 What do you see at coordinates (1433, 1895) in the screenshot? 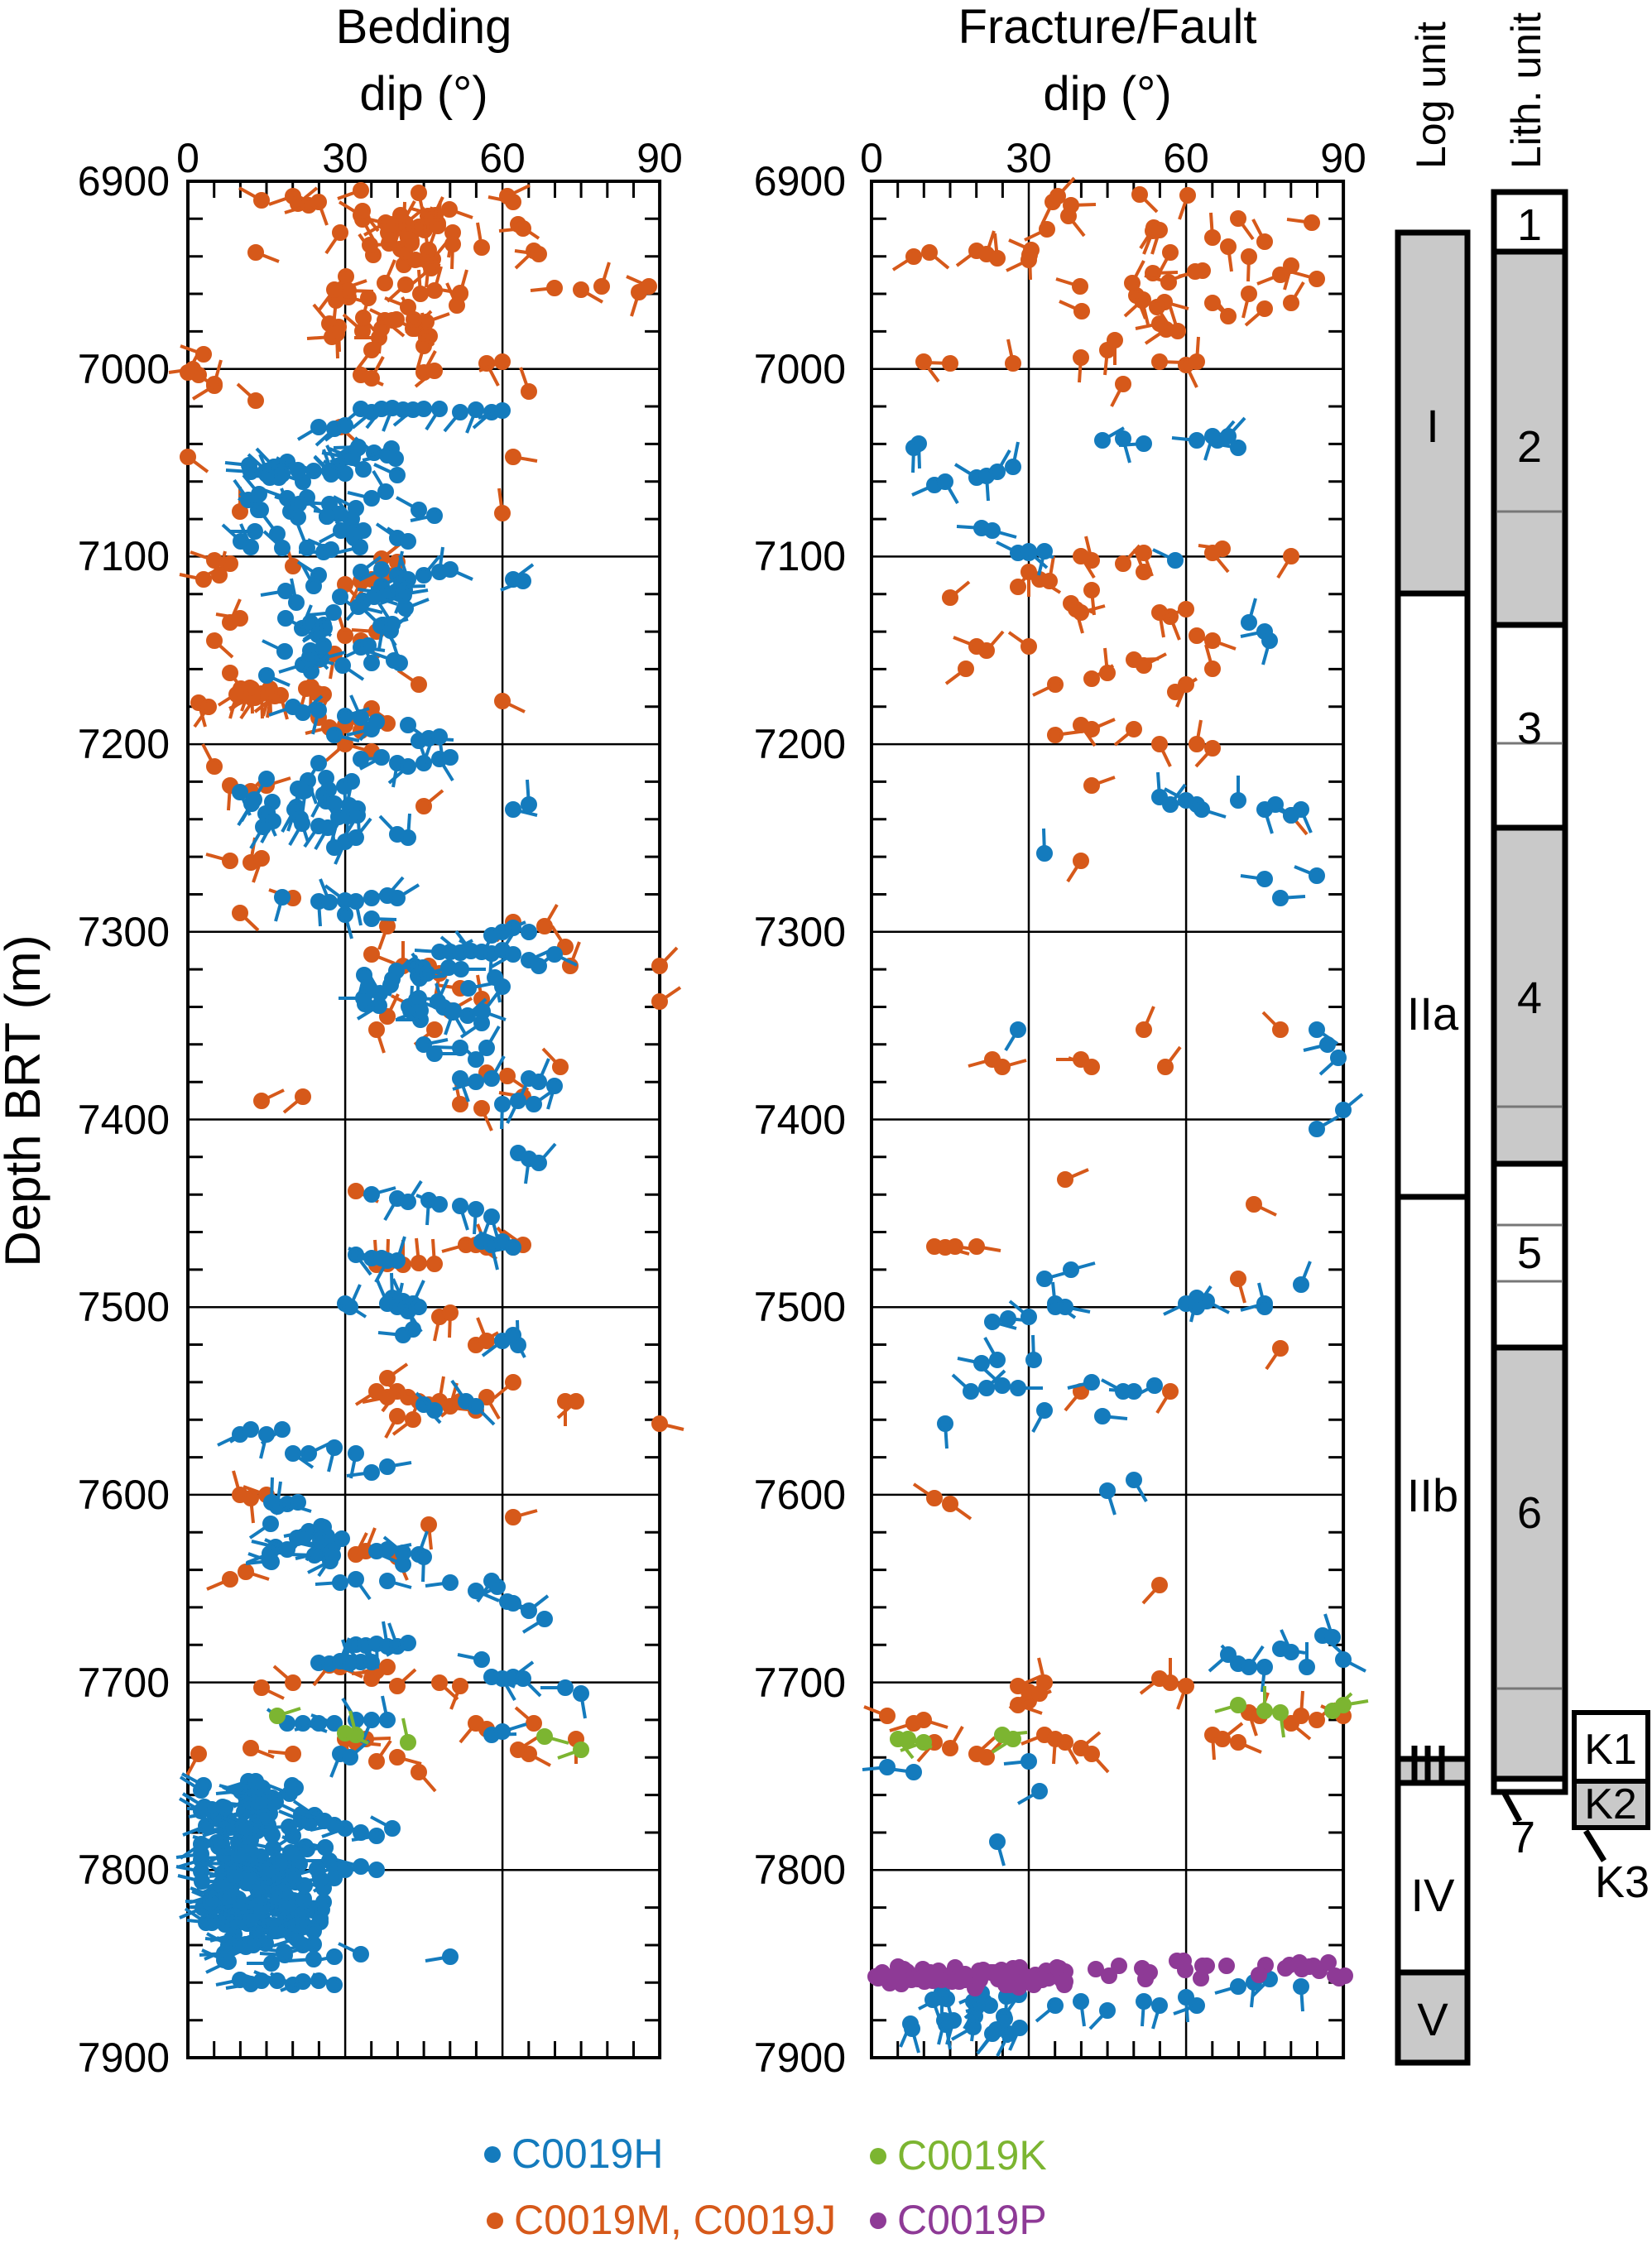
I see `svg-text: IV` at bounding box center [1433, 1895].